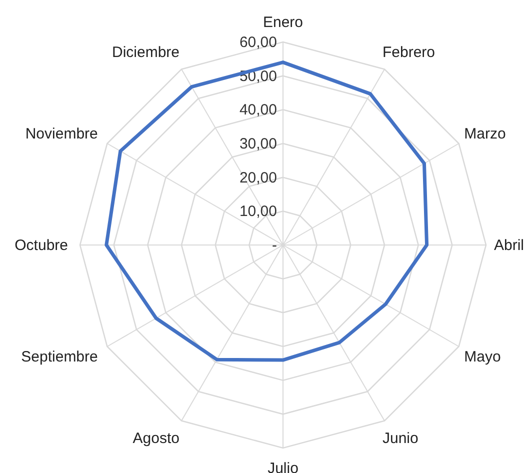  What do you see at coordinates (258, 42) in the screenshot?
I see `y-tick-label: 60,00` at bounding box center [258, 42].